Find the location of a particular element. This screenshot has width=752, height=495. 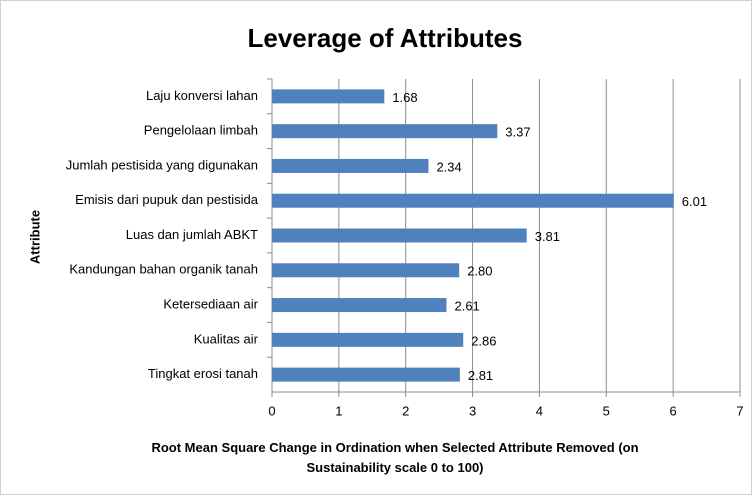

value-label: 2.80 is located at coordinates (479, 271).